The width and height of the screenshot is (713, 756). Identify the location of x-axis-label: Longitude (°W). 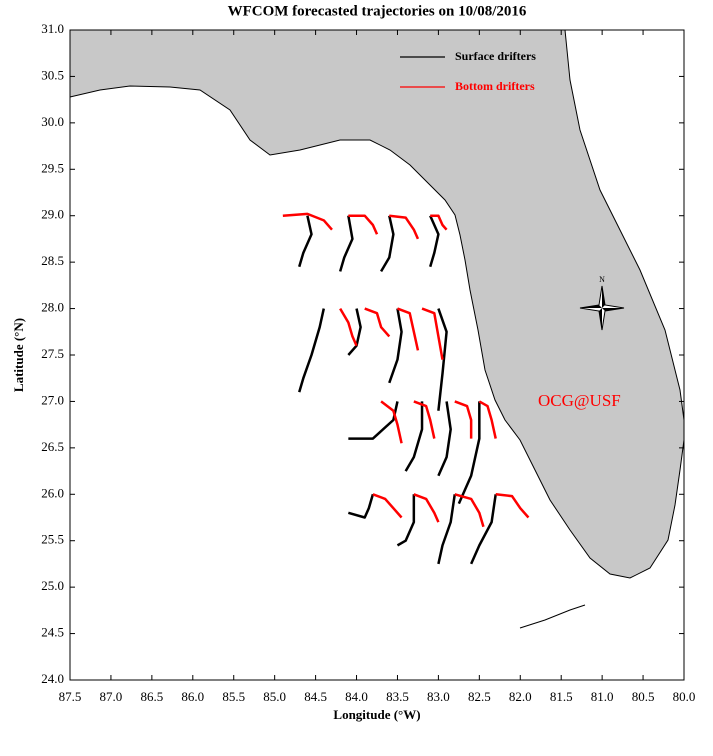
(376, 714).